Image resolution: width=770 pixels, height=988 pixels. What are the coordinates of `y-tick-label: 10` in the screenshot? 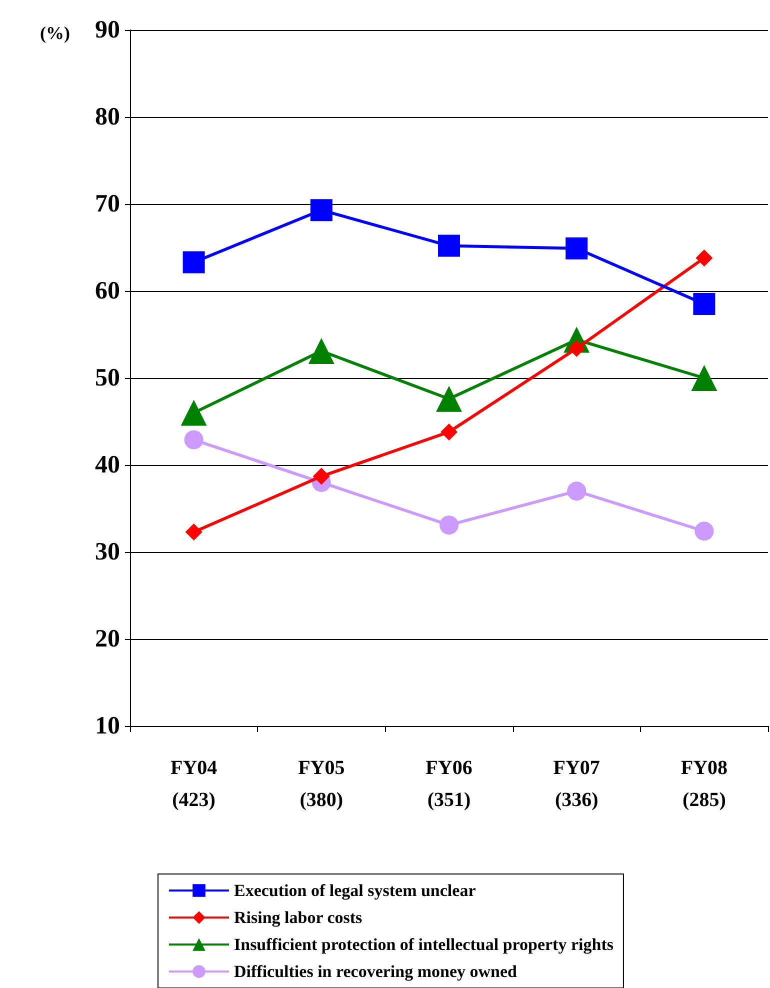 It's located at (107, 726).